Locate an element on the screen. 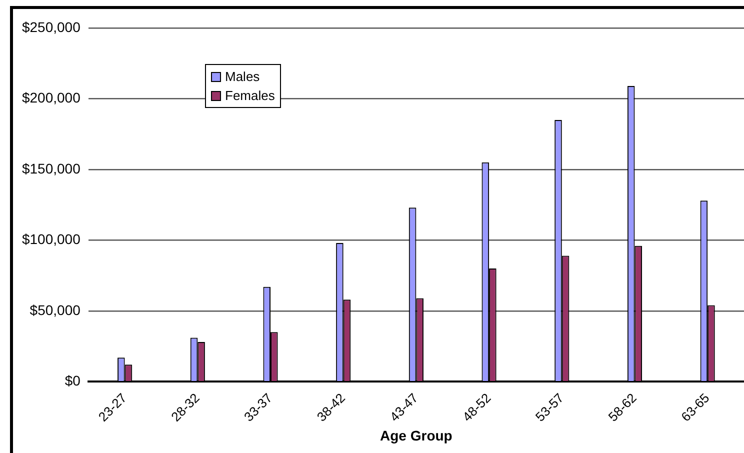 This screenshot has width=744, height=453. y-tick-label: $50,000 is located at coordinates (55, 310).